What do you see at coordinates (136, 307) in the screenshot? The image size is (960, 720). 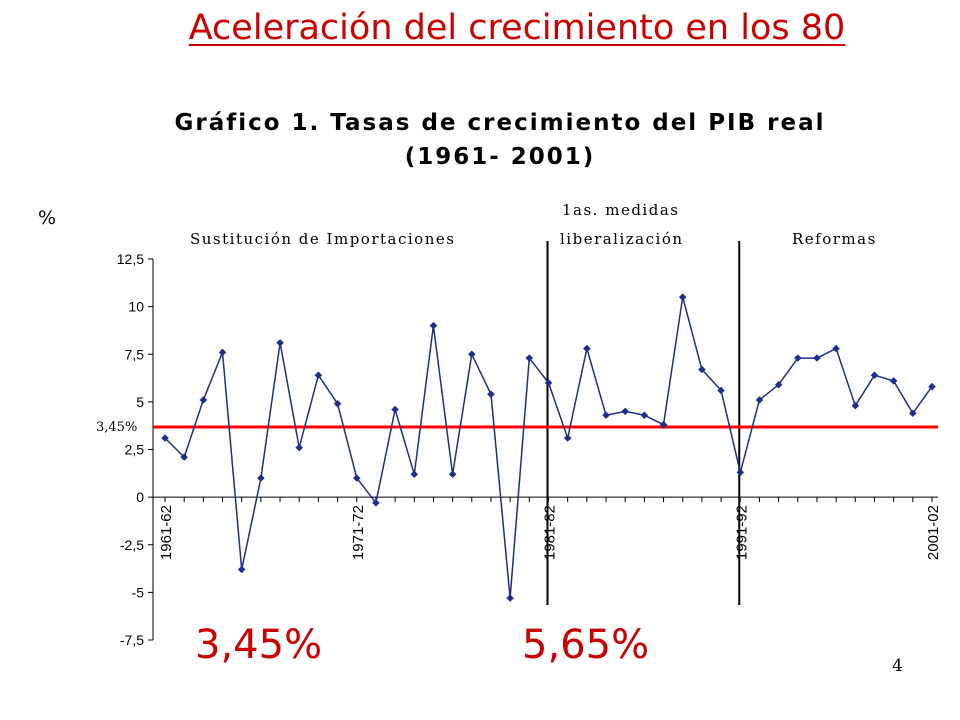 I see `y-tick-label: 10` at bounding box center [136, 307].